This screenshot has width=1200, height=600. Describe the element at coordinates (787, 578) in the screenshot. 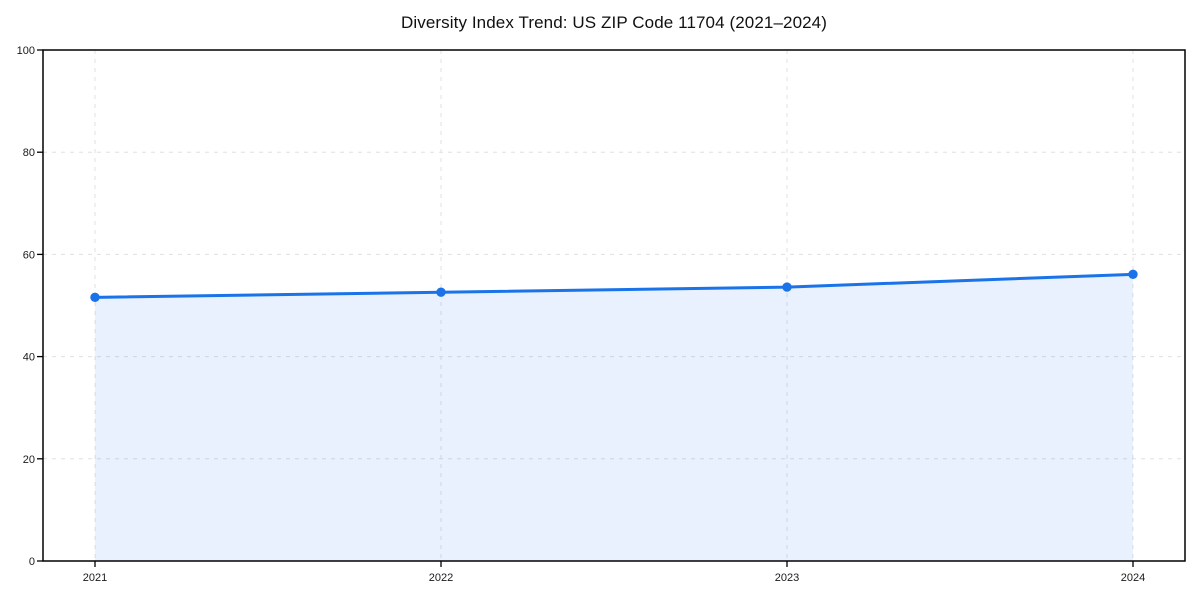

I see `x-tick-label: 2023` at that location.